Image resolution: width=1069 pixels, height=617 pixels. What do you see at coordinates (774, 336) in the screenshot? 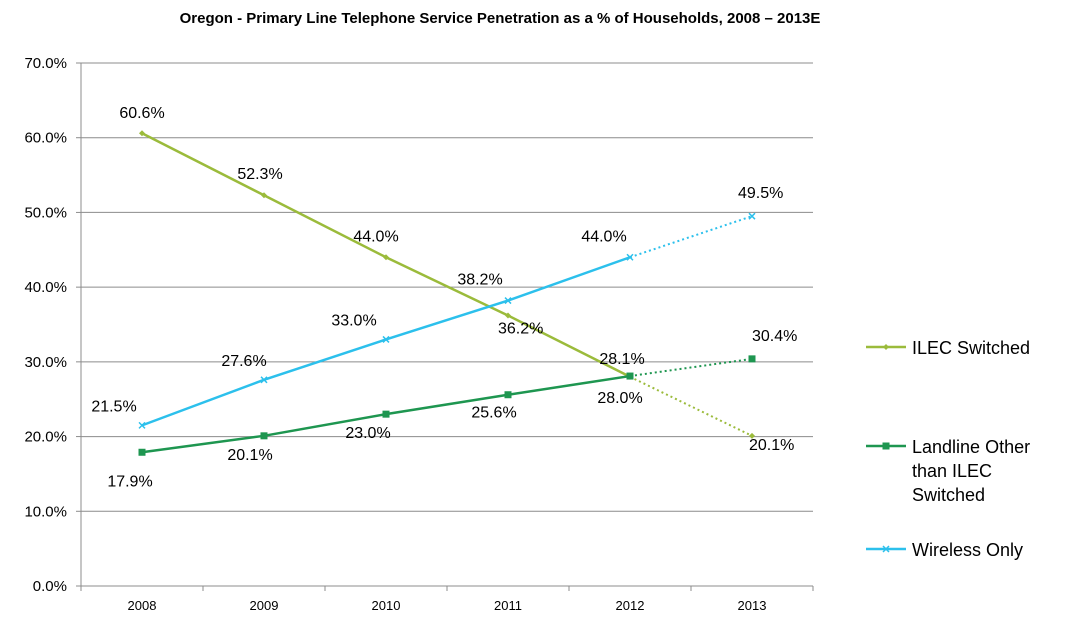
I see `data-label: 30.4%` at bounding box center [774, 336].